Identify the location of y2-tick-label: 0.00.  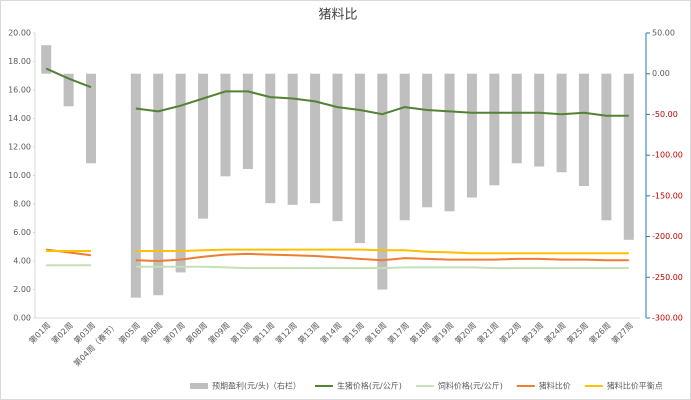
(661, 73).